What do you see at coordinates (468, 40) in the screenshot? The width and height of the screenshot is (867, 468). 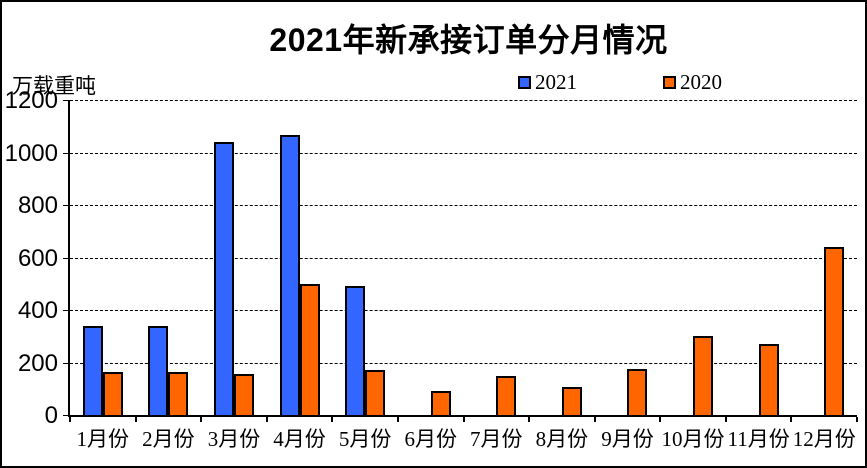 I see `chart-title: 2021年新承接订单分月情况` at bounding box center [468, 40].